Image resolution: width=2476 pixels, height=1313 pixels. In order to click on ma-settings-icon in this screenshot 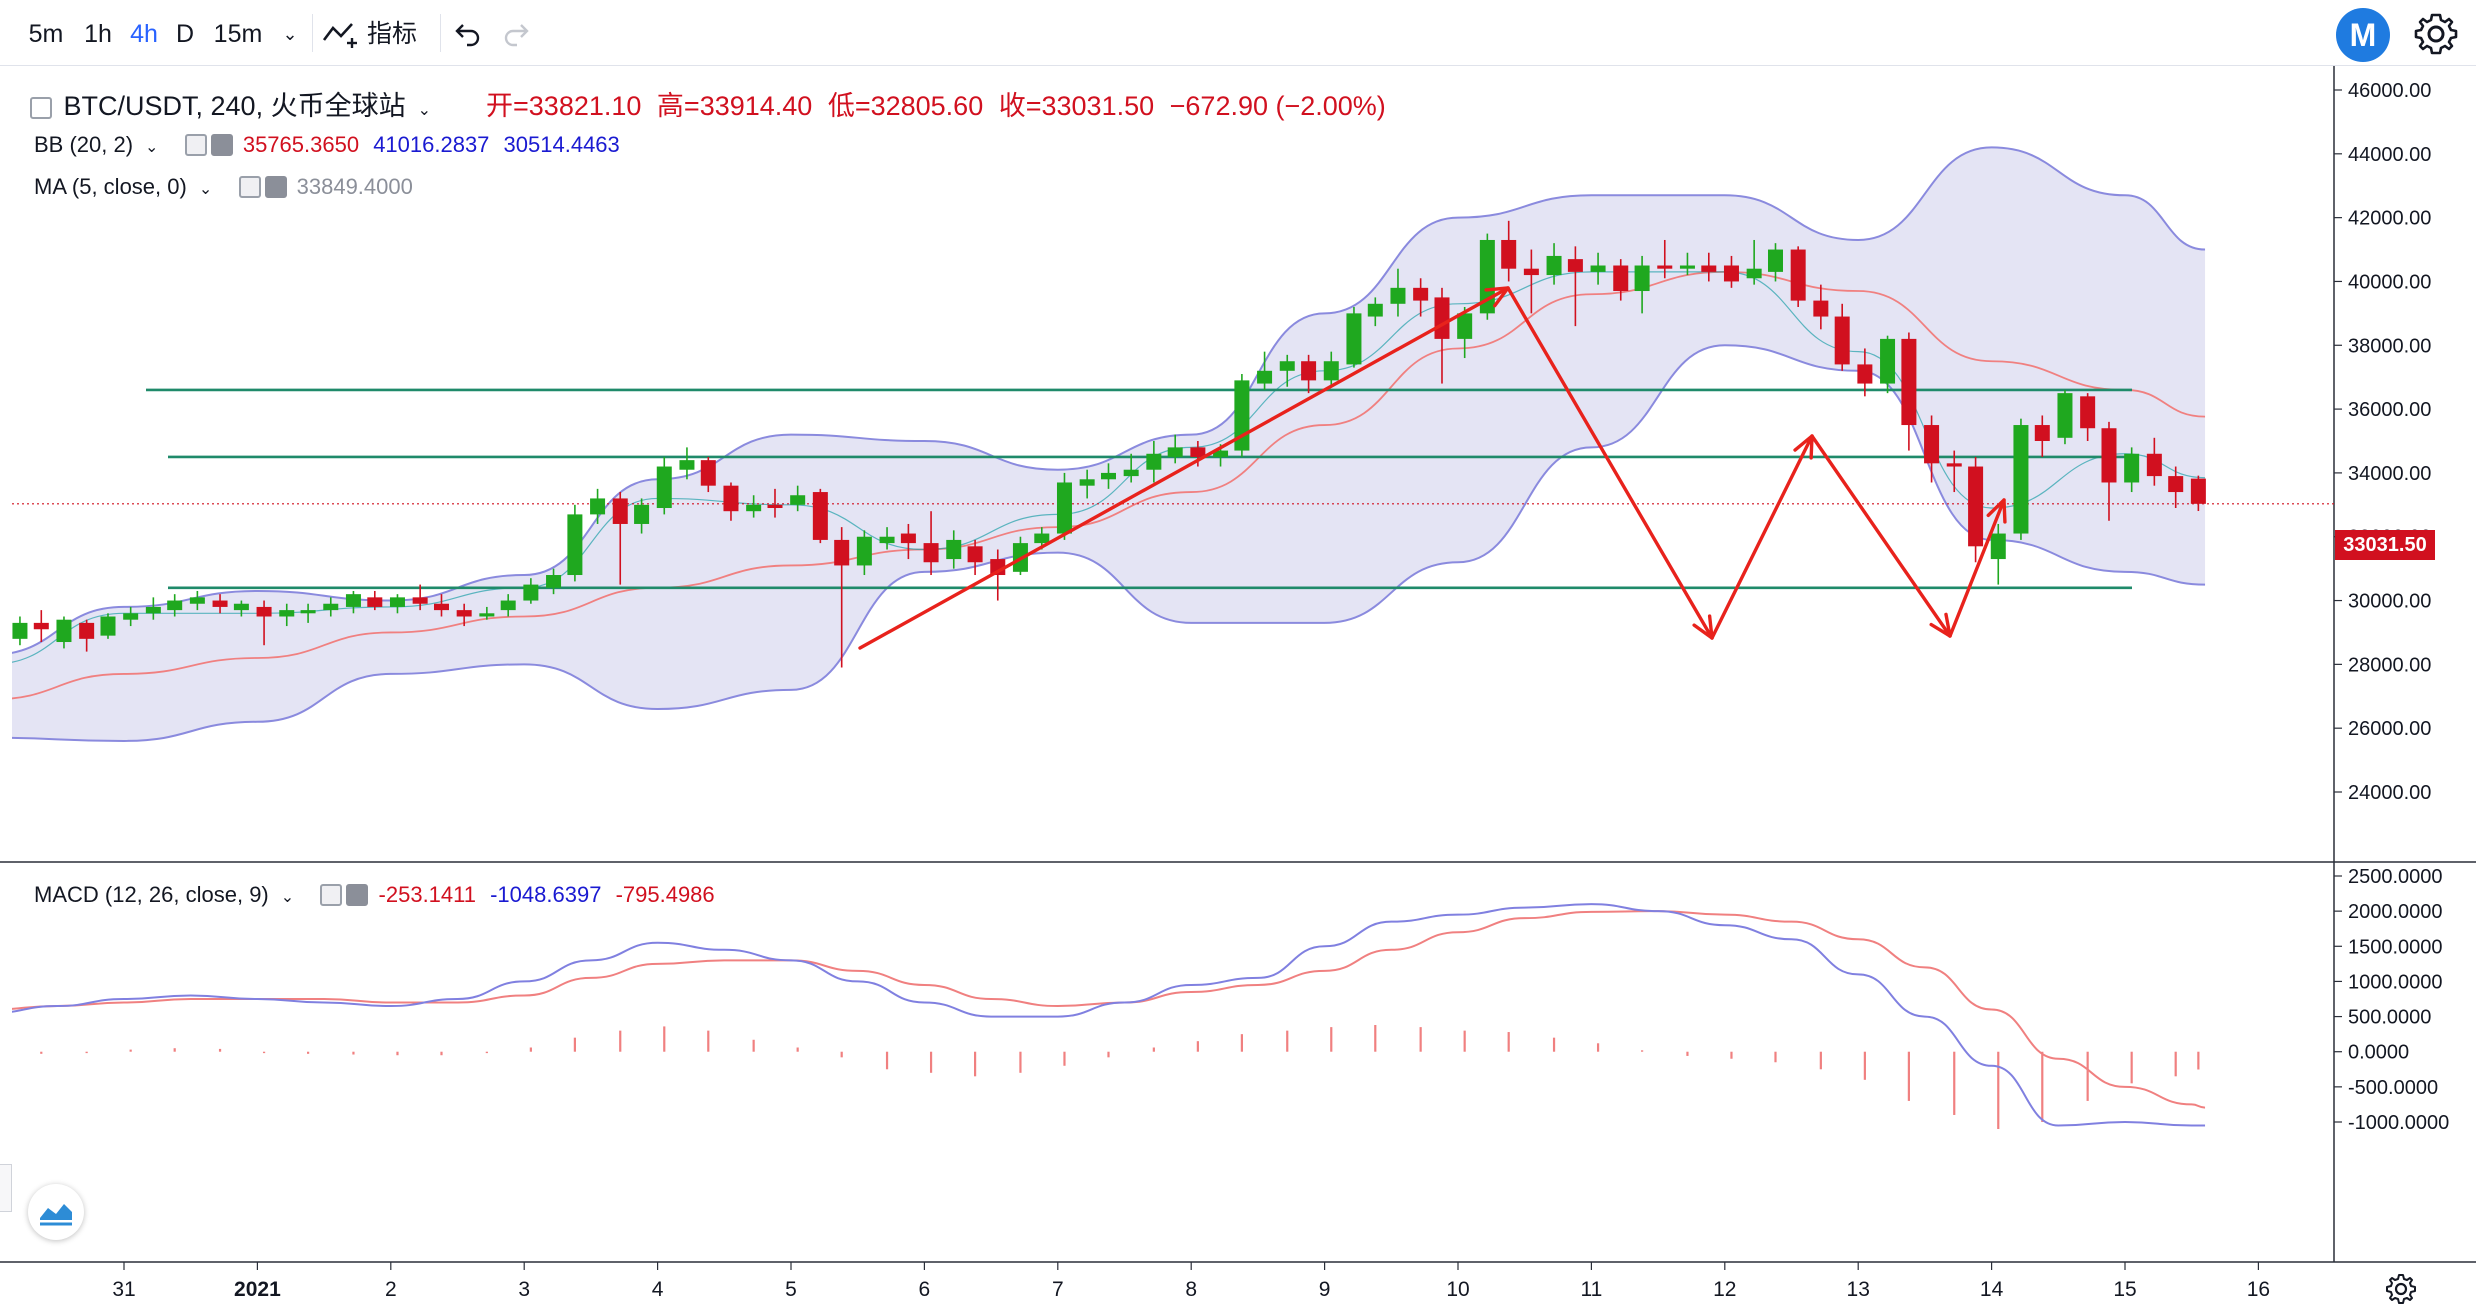, I will do `click(249, 187)`.